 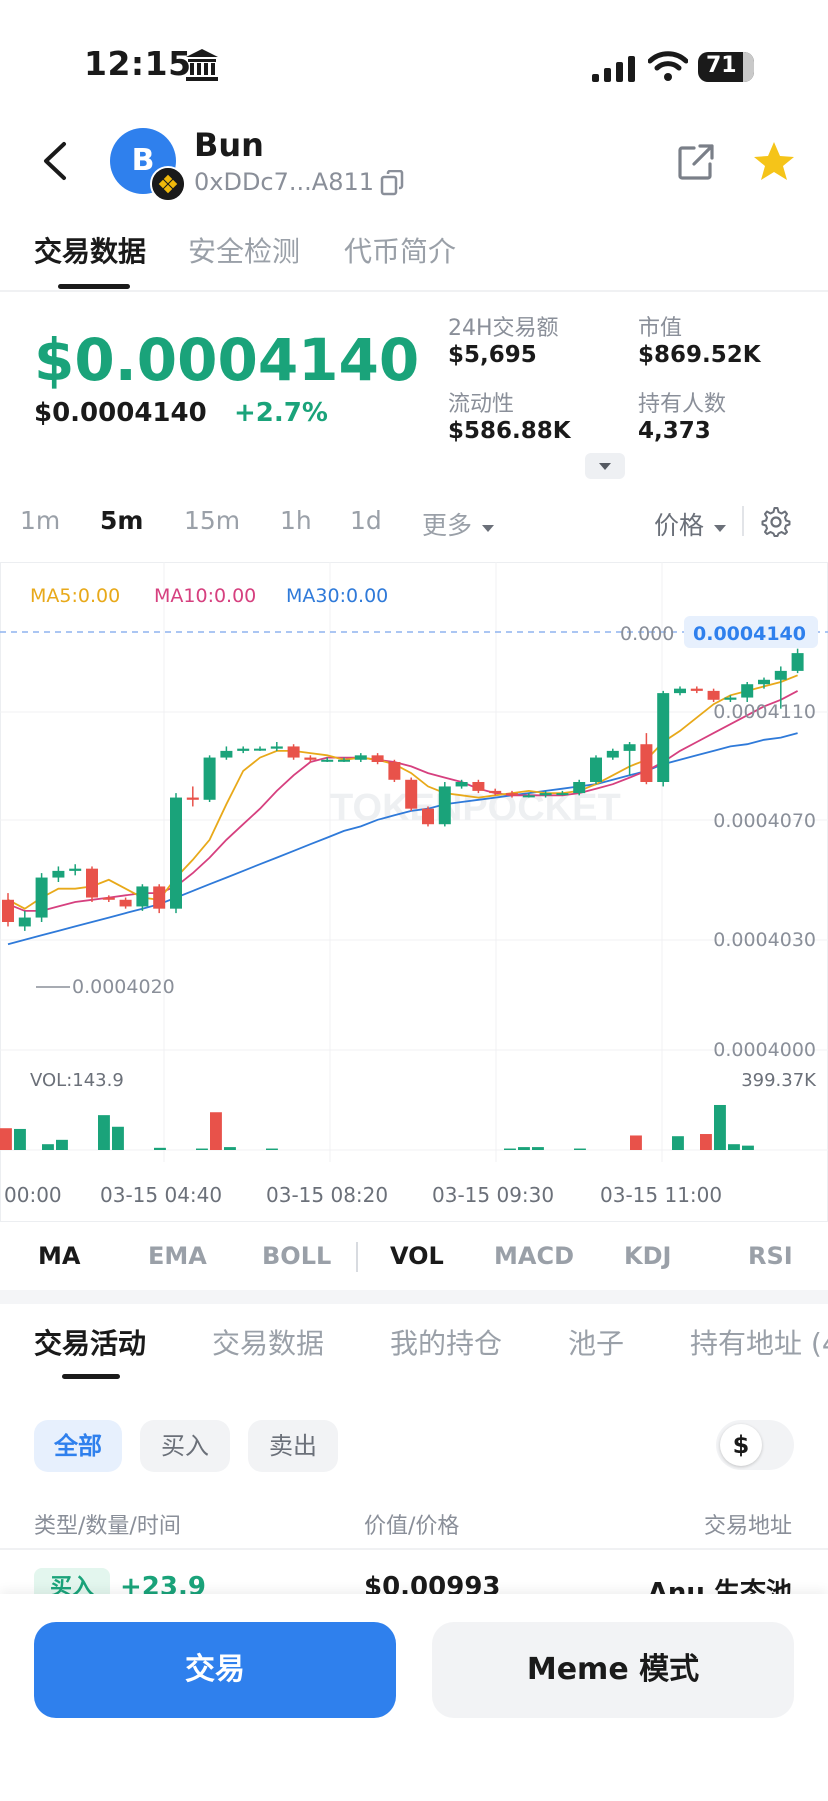 I want to click on timeframe-15m: 15m, so click(x=212, y=520).